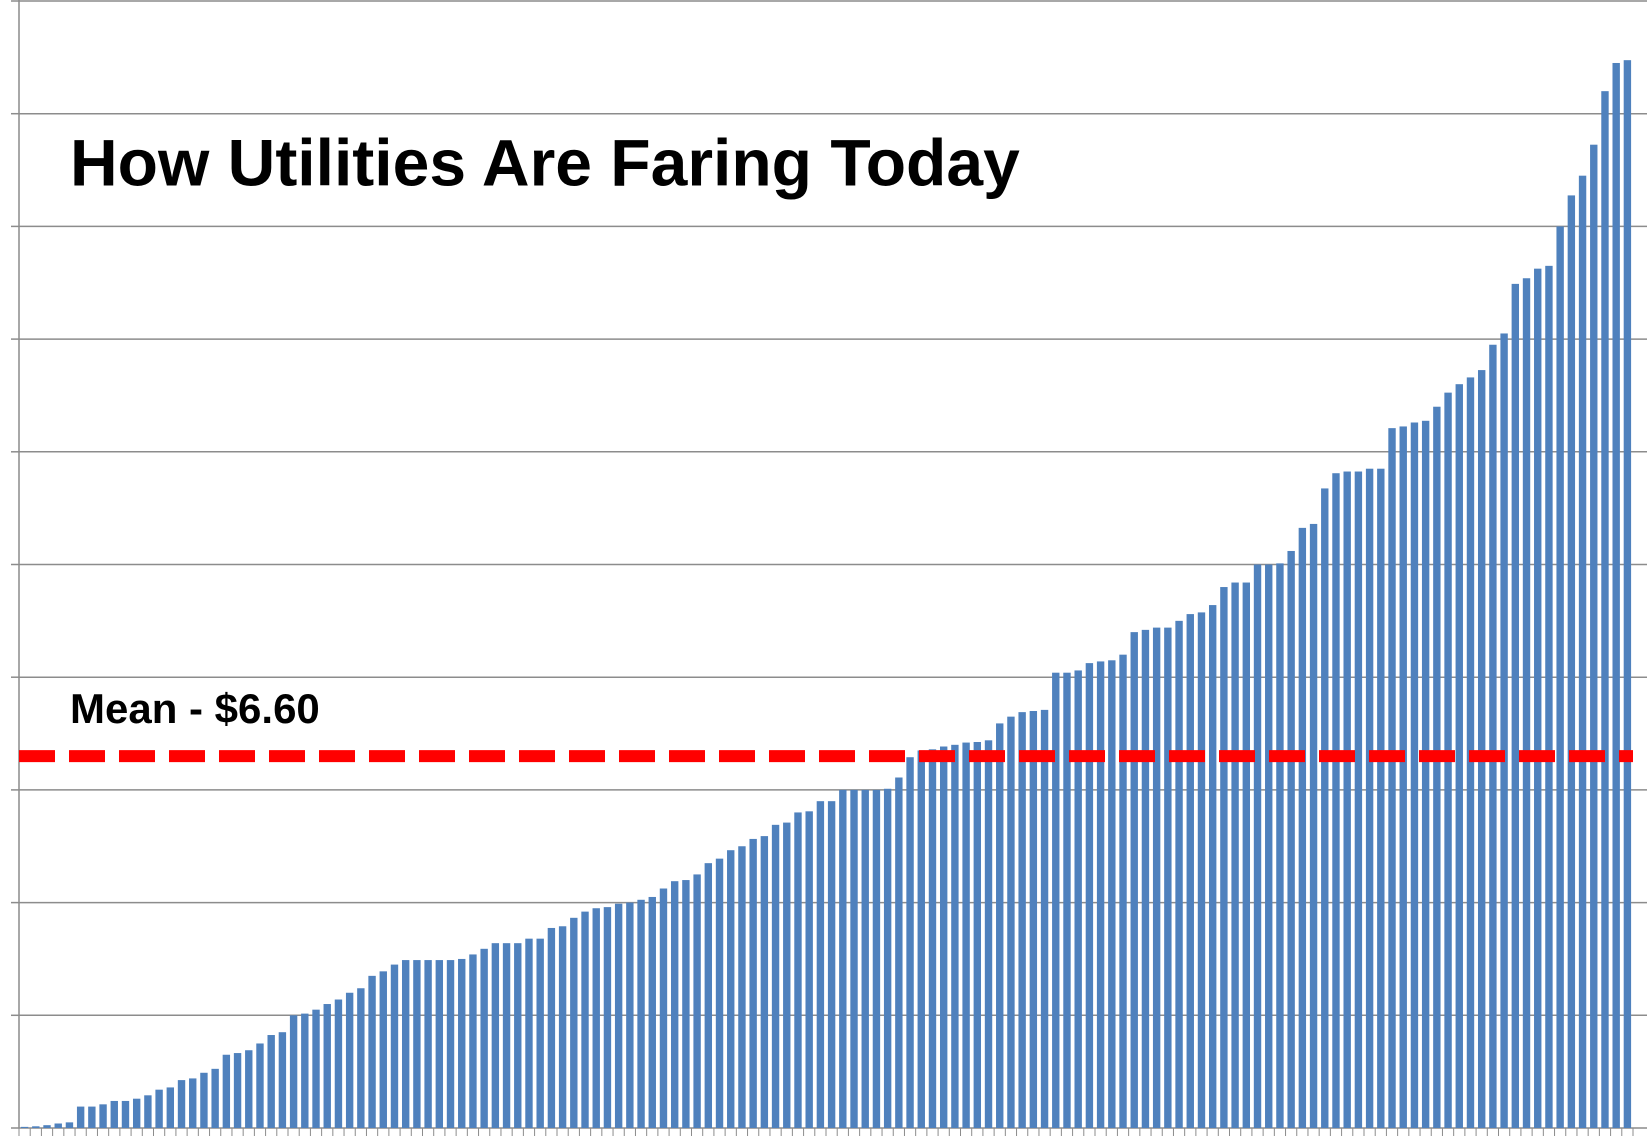  I want to click on chart-title: How Utilities Are Faring Today, so click(545, 162).